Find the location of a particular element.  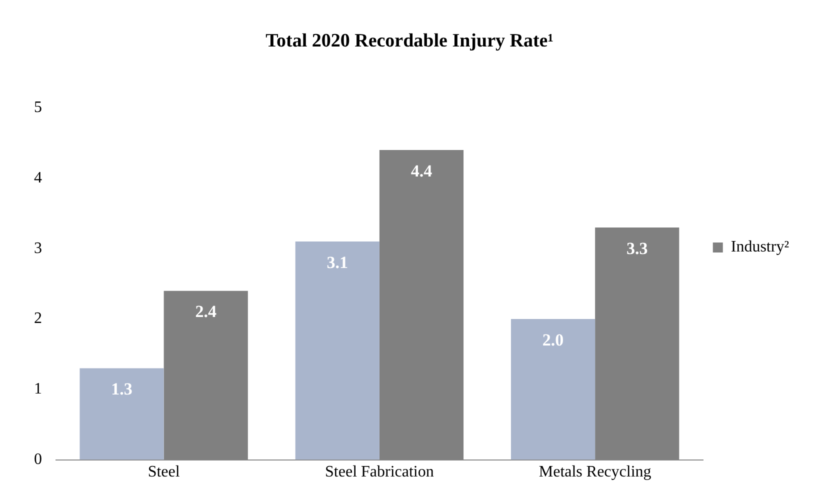

chart-title: Total 2020 Recordable Injury Rate¹ is located at coordinates (410, 41).